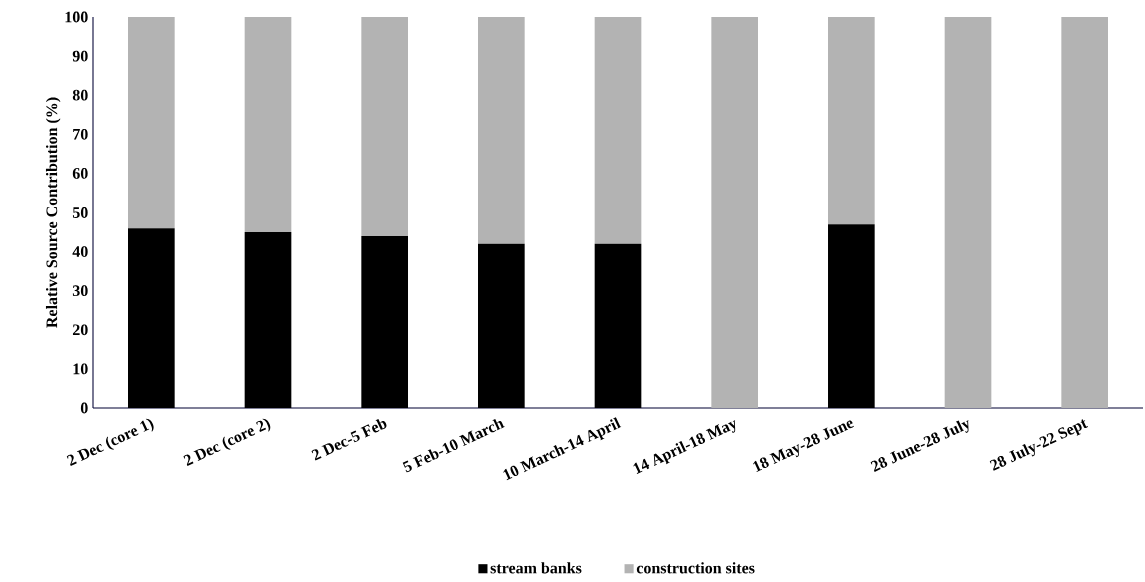 This screenshot has height=582, width=1145. I want to click on y-tick-label: 70, so click(80, 134).